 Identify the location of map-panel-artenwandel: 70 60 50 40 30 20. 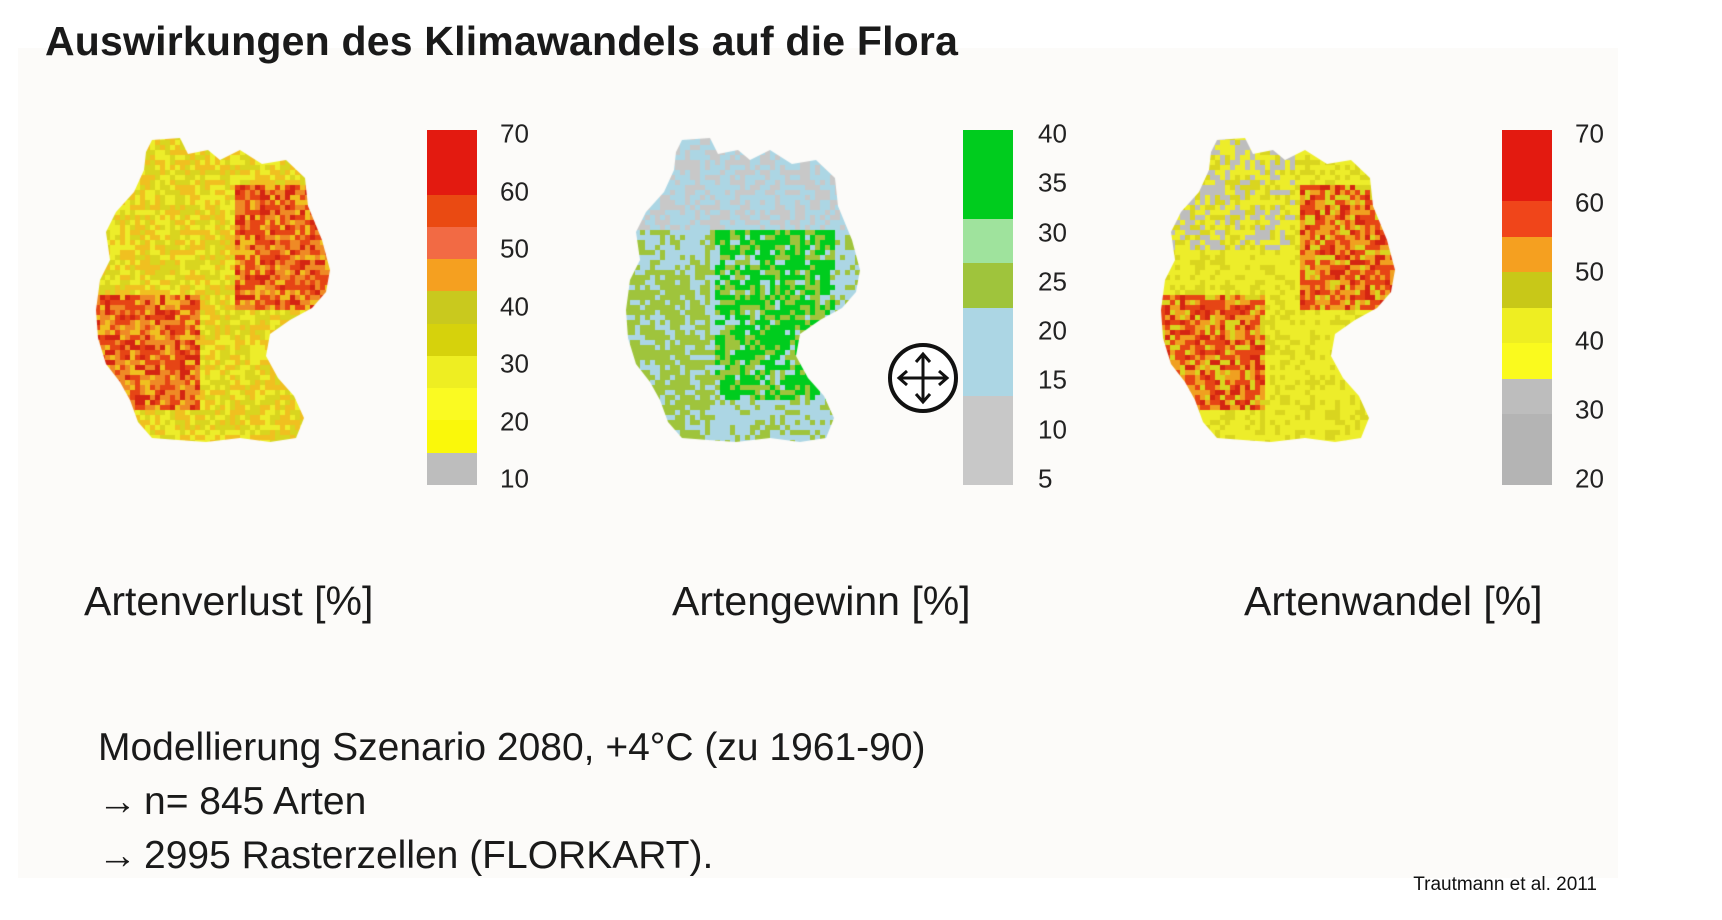
(1415, 329).